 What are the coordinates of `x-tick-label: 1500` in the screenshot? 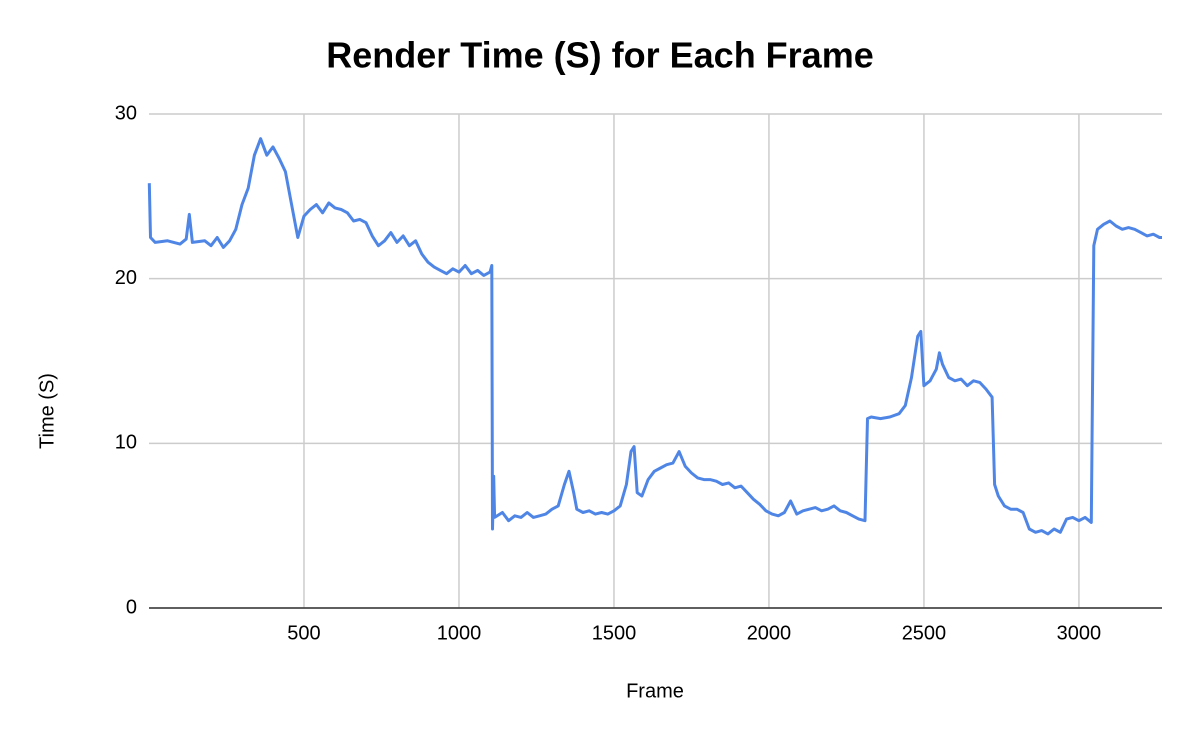 It's located at (614, 633).